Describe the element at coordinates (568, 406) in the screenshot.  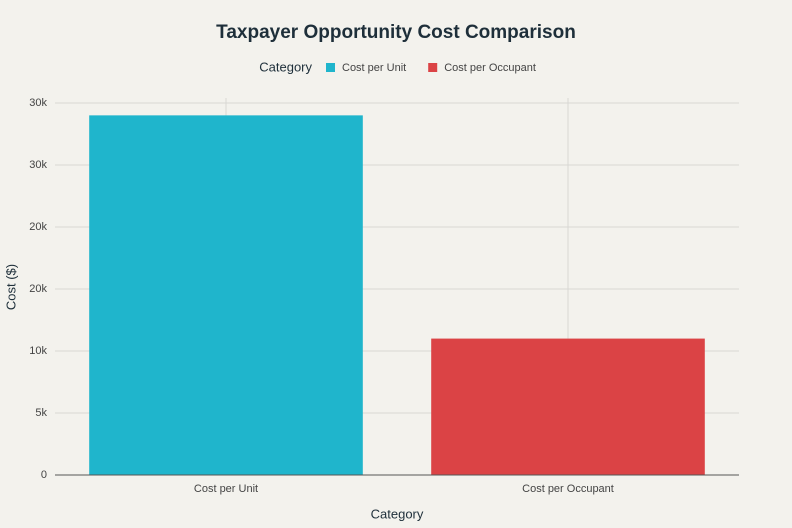
I see `bar` at that location.